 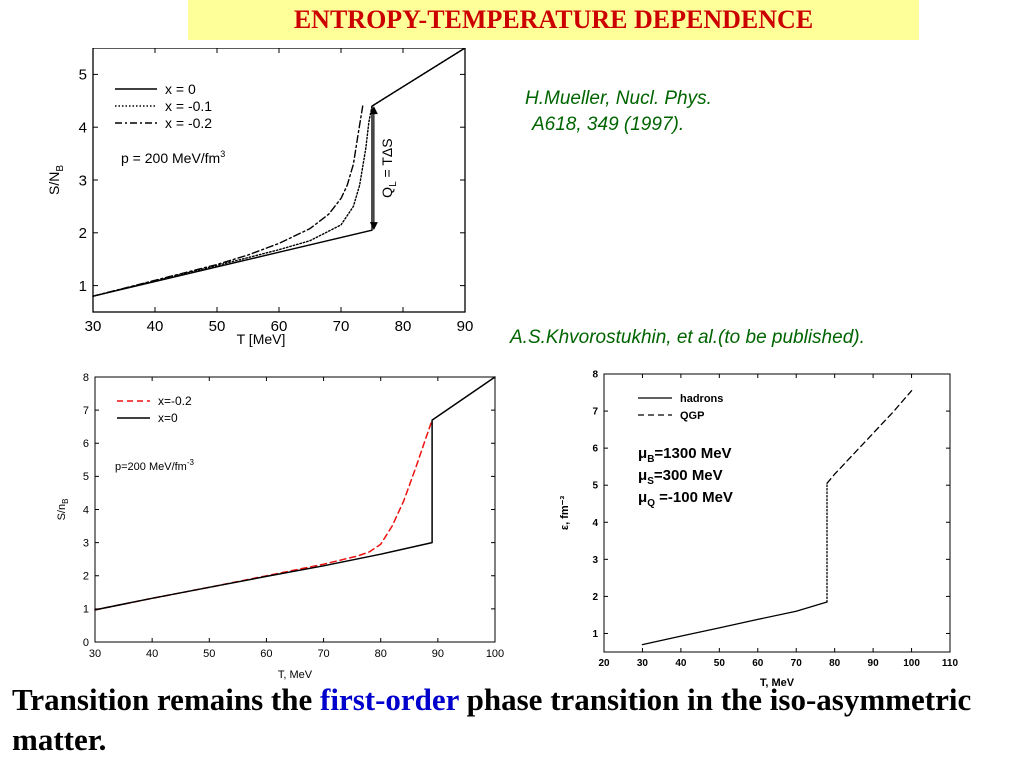 I want to click on arrow-head-up, so click(x=373, y=110).